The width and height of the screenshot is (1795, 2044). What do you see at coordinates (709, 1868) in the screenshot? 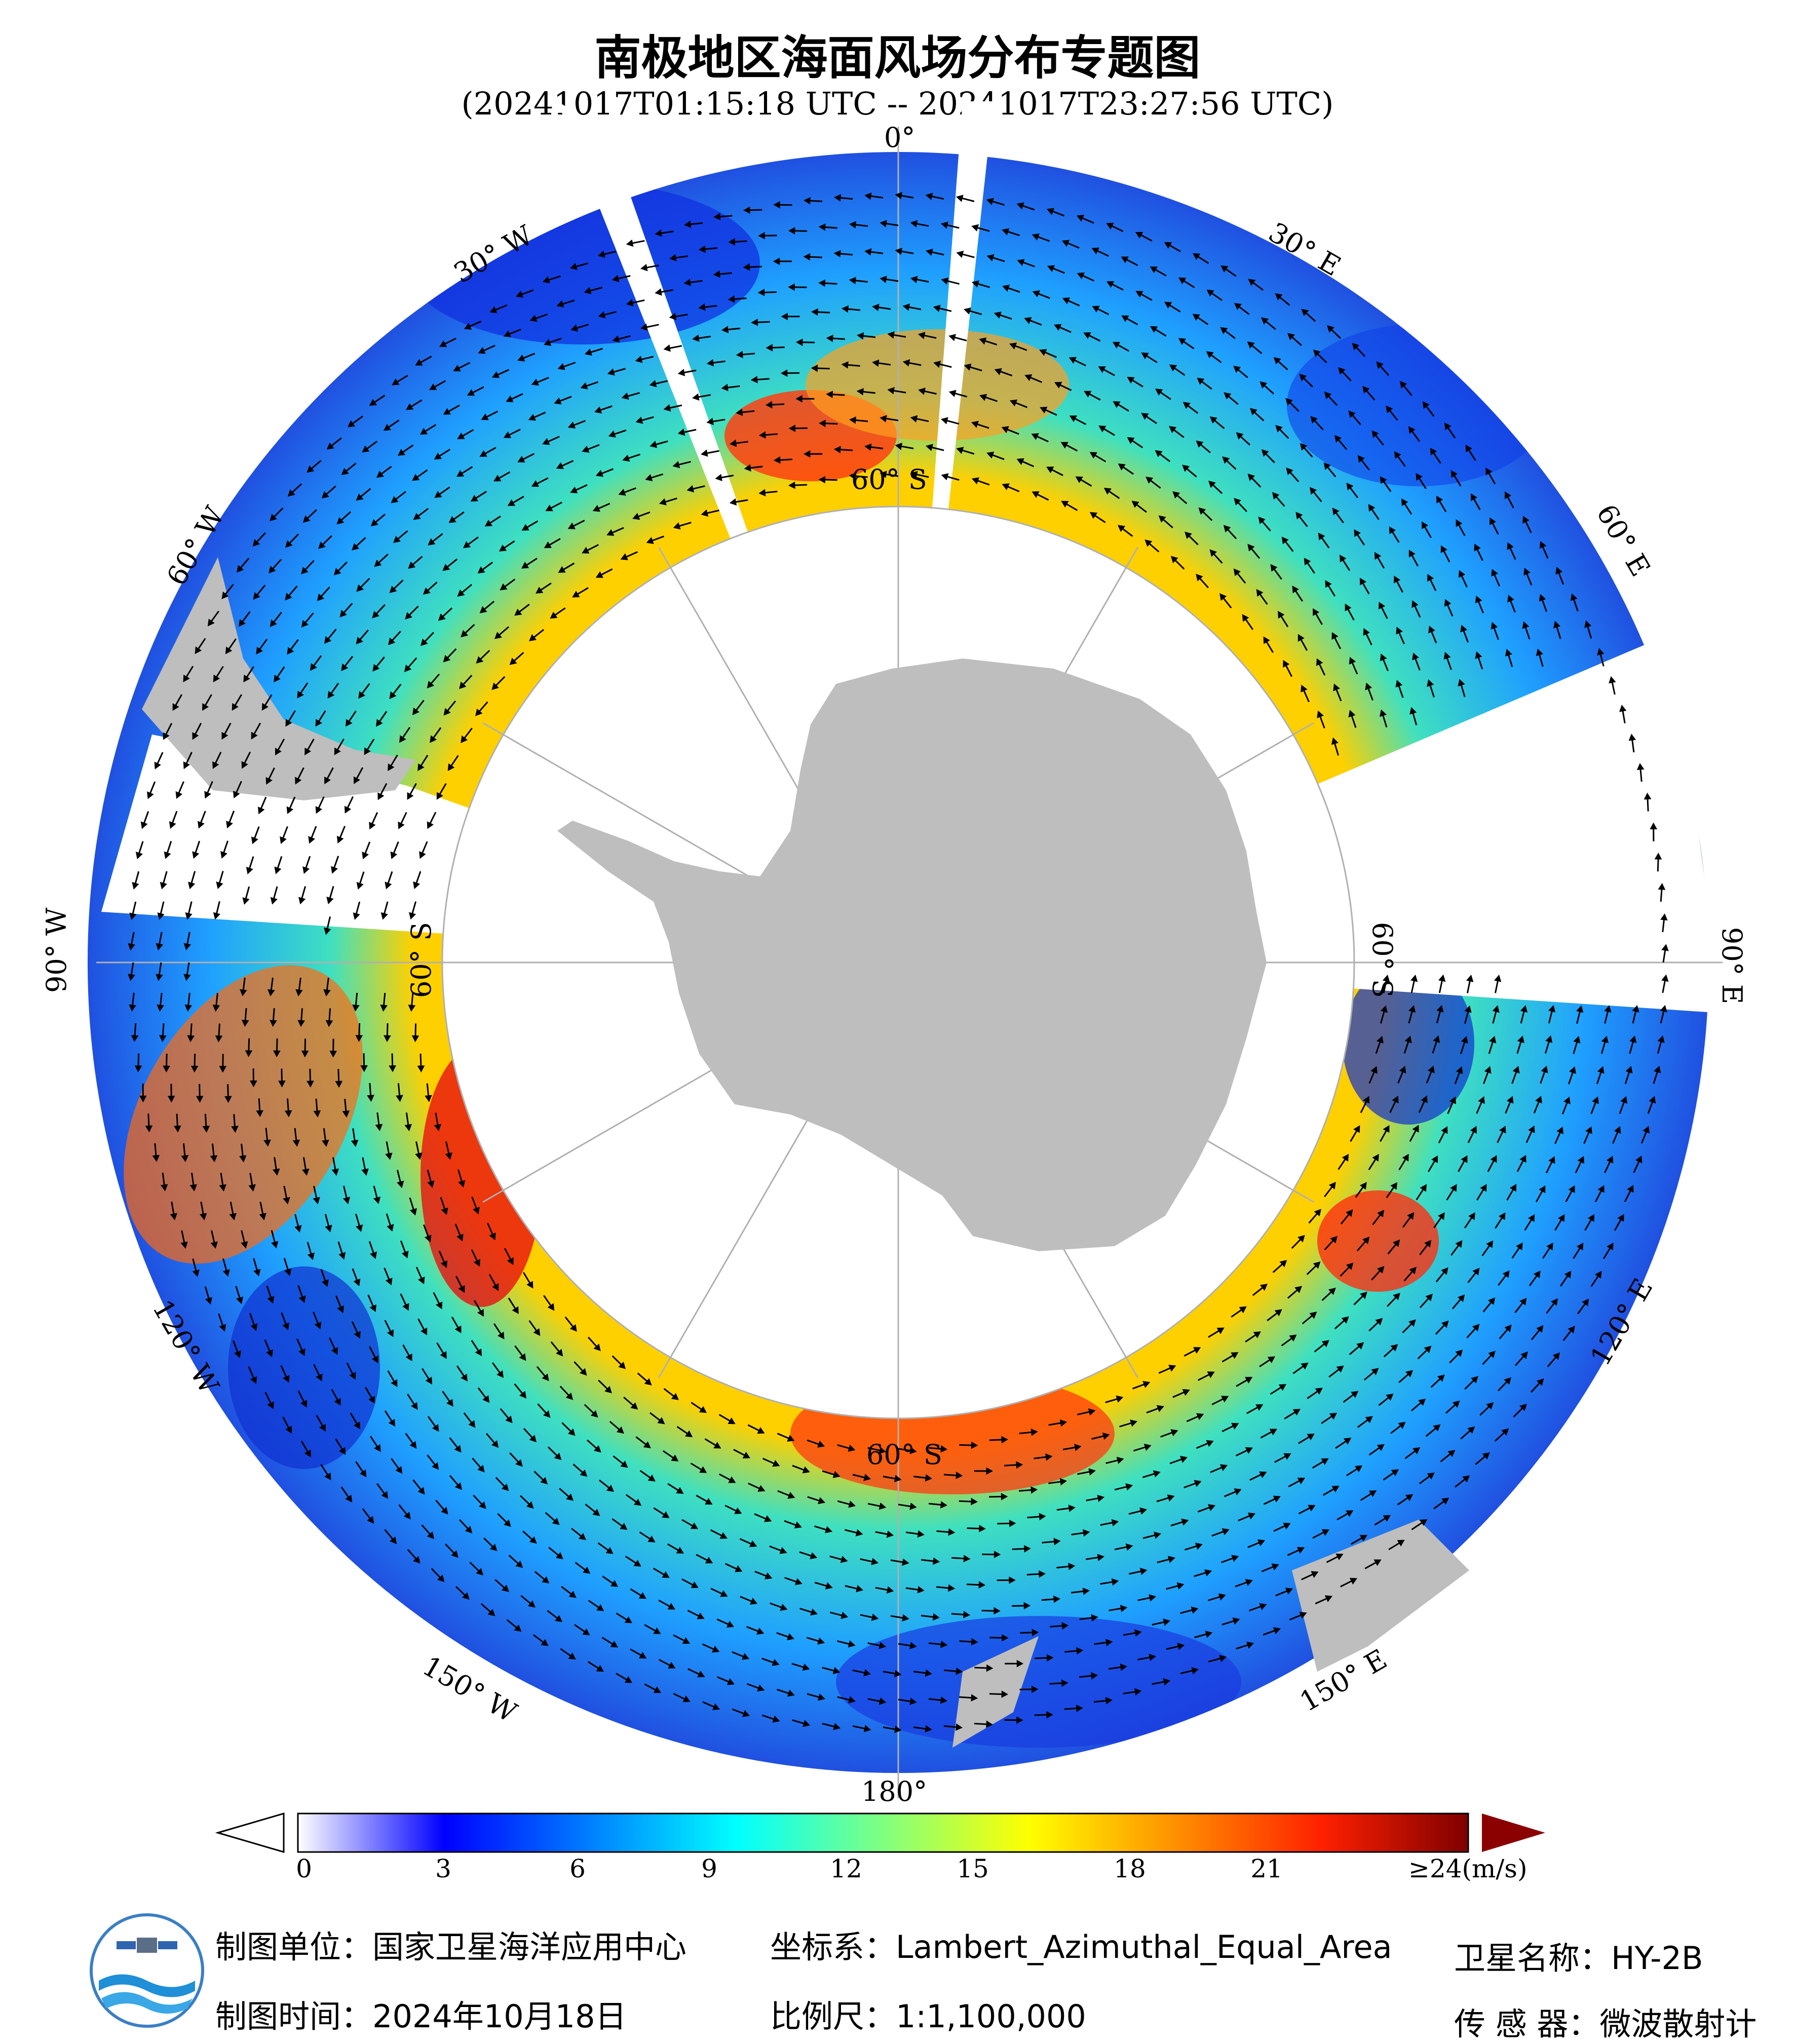
I see `colorbar-tick: 9` at bounding box center [709, 1868].